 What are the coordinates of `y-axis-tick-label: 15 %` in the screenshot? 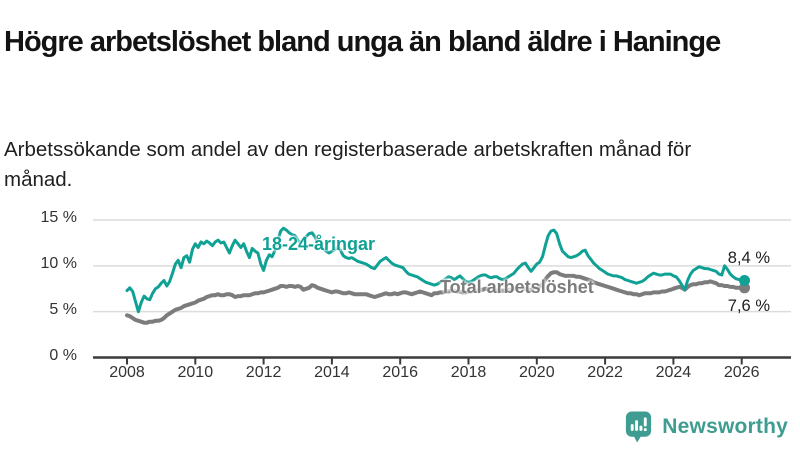 It's located at (58, 217).